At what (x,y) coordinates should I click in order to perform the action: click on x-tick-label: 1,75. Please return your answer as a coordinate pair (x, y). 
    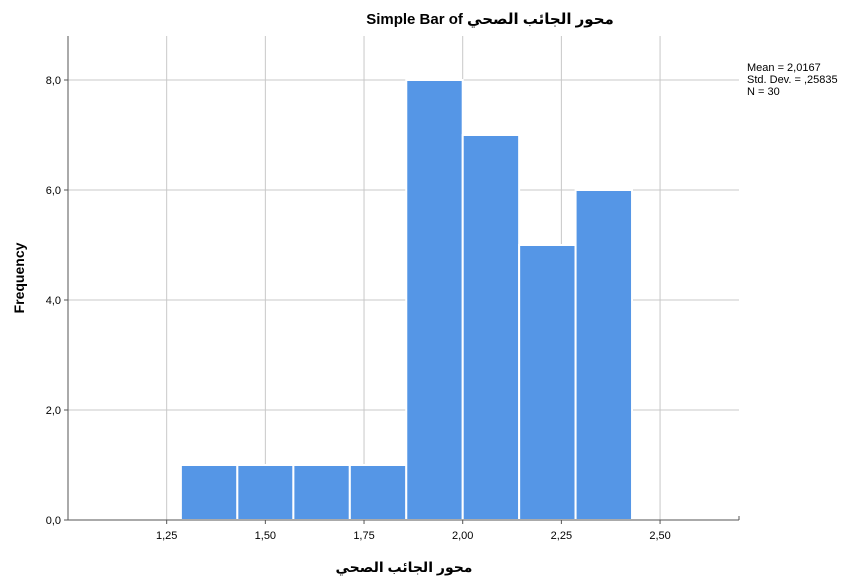
    Looking at the image, I should click on (363, 536).